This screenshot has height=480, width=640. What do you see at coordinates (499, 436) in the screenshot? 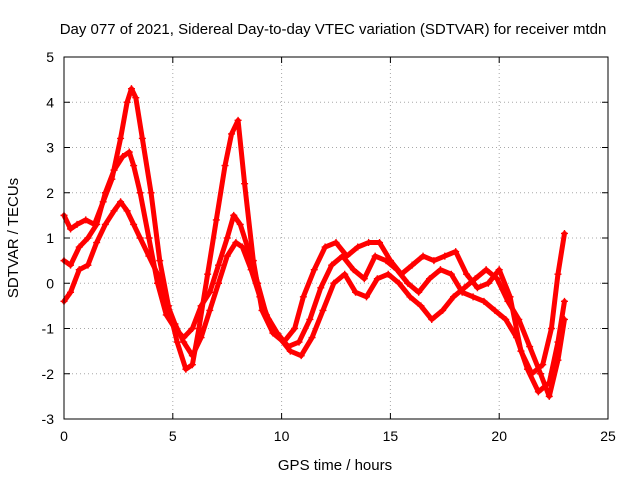
I see `x-tick-label: 20` at bounding box center [499, 436].